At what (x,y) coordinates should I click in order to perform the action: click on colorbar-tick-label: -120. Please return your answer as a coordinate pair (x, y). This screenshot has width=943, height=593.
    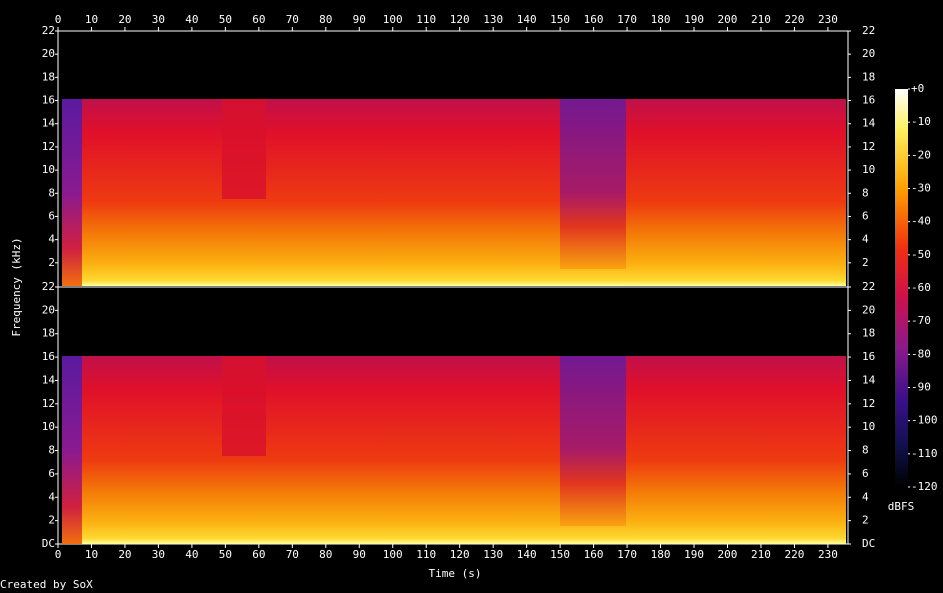
    Looking at the image, I should click on (924, 486).